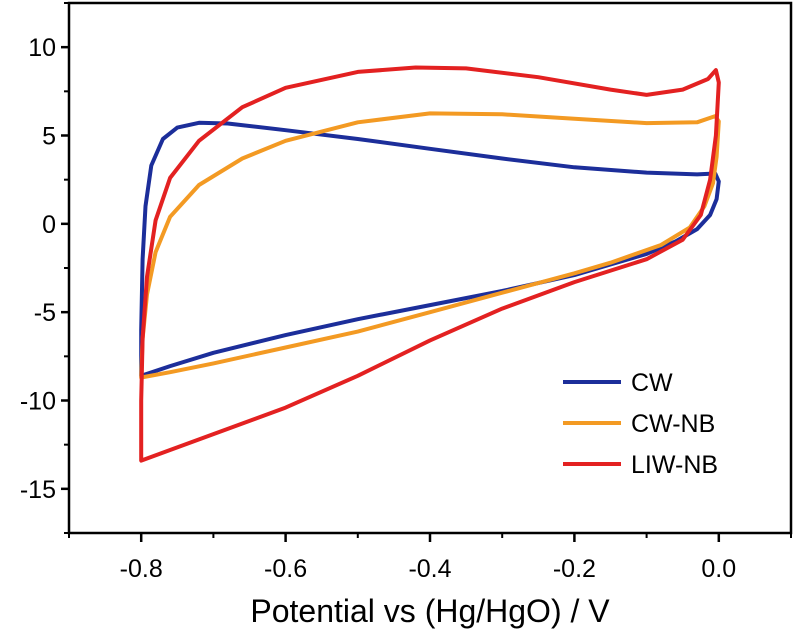 Image resolution: width=796 pixels, height=637 pixels. Describe the element at coordinates (49, 137) in the screenshot. I see `y-tick-label: 5` at that location.